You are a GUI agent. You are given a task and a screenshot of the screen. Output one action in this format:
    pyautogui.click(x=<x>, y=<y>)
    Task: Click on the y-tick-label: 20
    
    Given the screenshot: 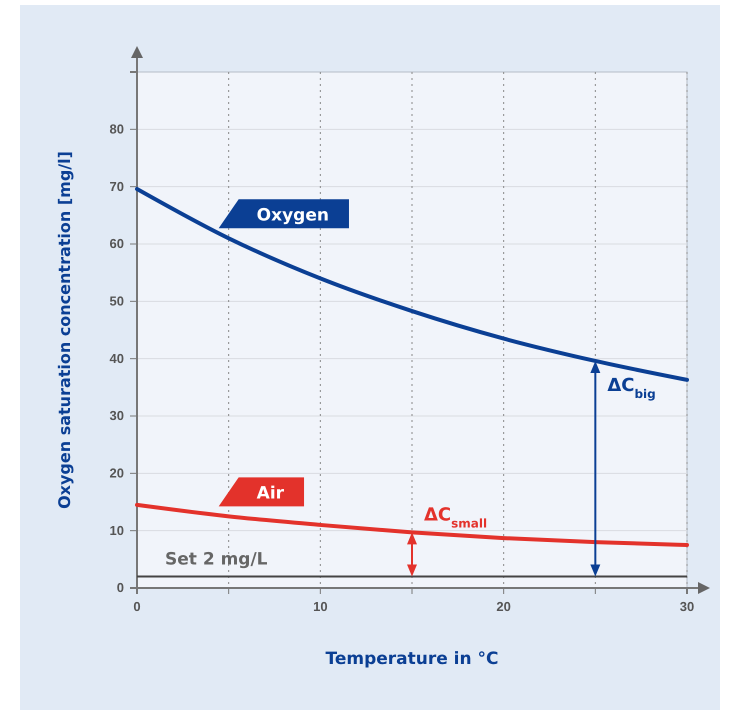 What is the action you would take?
    pyautogui.click(x=117, y=472)
    